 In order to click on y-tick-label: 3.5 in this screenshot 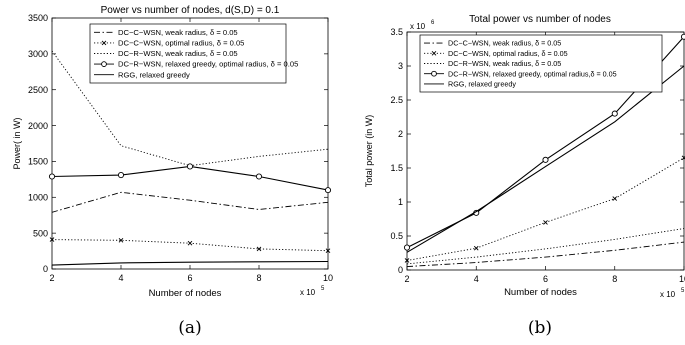, I will do `click(396, 32)`.